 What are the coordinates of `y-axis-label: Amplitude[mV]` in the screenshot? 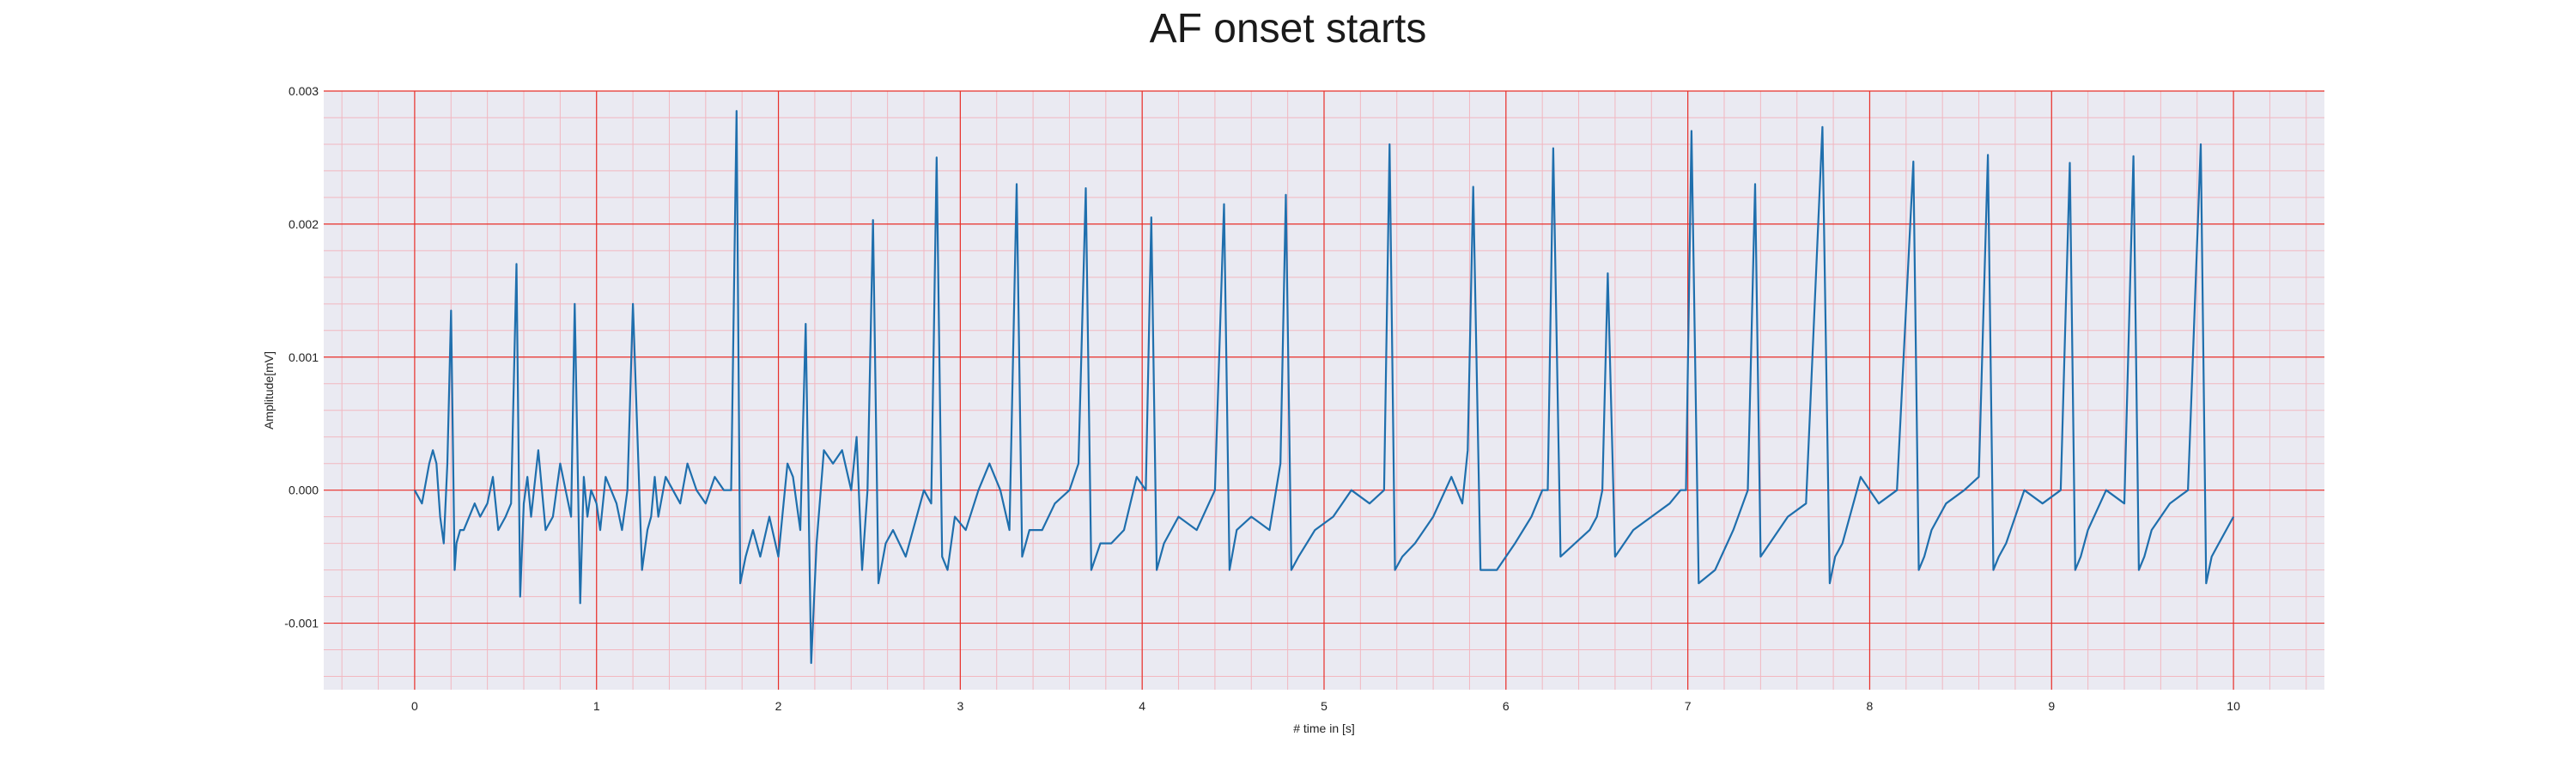 It's located at (269, 390).